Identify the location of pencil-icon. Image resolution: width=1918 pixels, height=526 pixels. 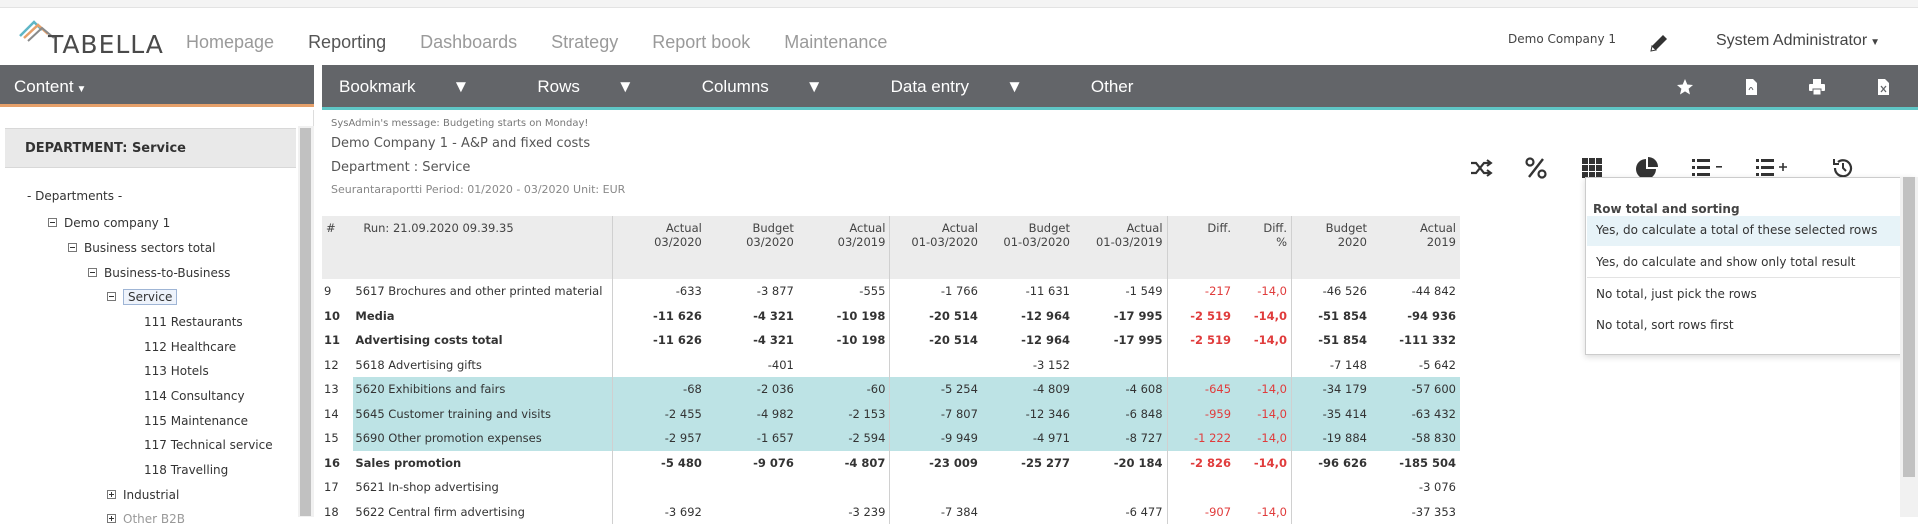
(1660, 43).